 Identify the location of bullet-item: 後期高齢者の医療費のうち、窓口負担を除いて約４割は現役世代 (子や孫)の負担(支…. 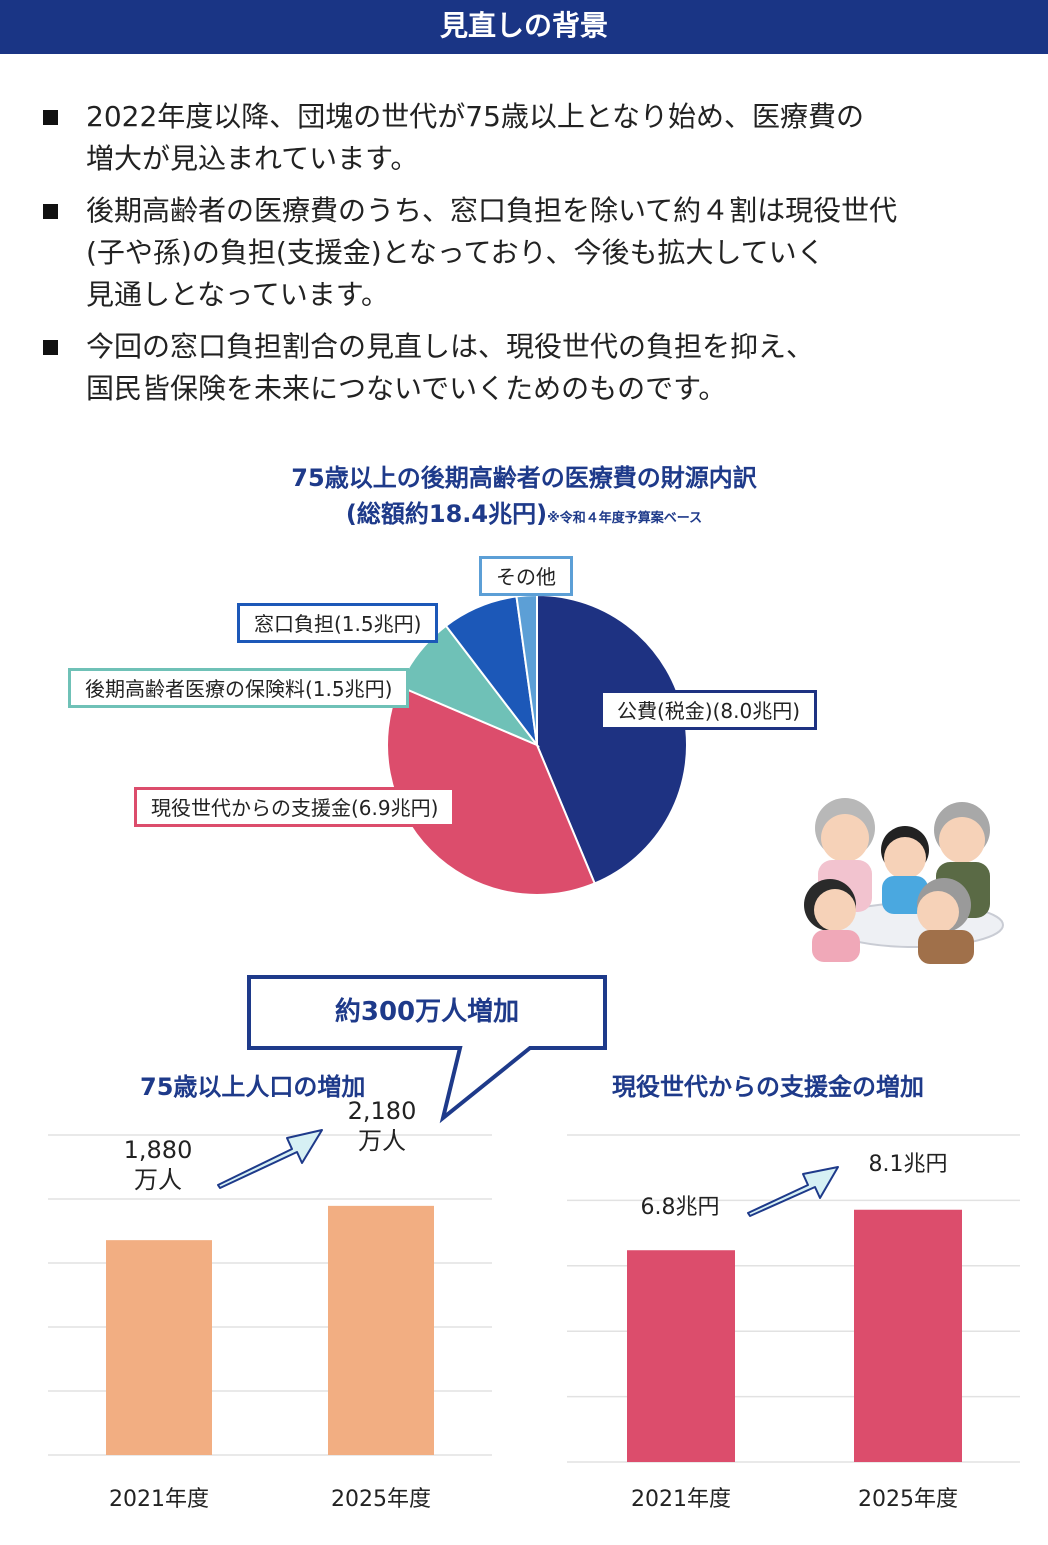
(535, 253).